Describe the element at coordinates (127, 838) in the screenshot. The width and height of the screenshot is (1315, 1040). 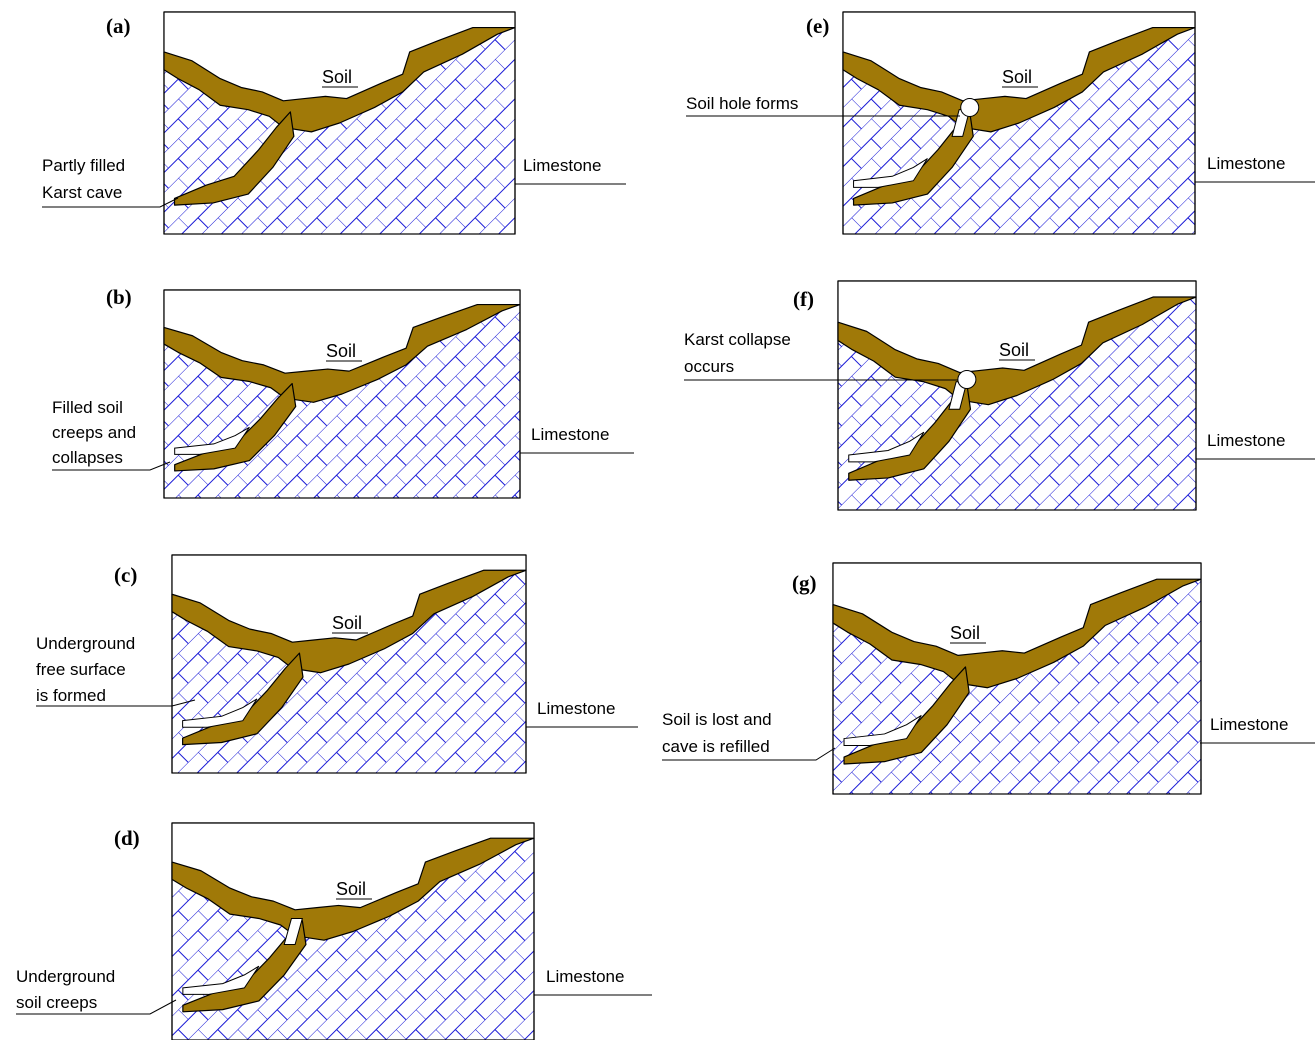
I see `panel-label: (d)` at that location.